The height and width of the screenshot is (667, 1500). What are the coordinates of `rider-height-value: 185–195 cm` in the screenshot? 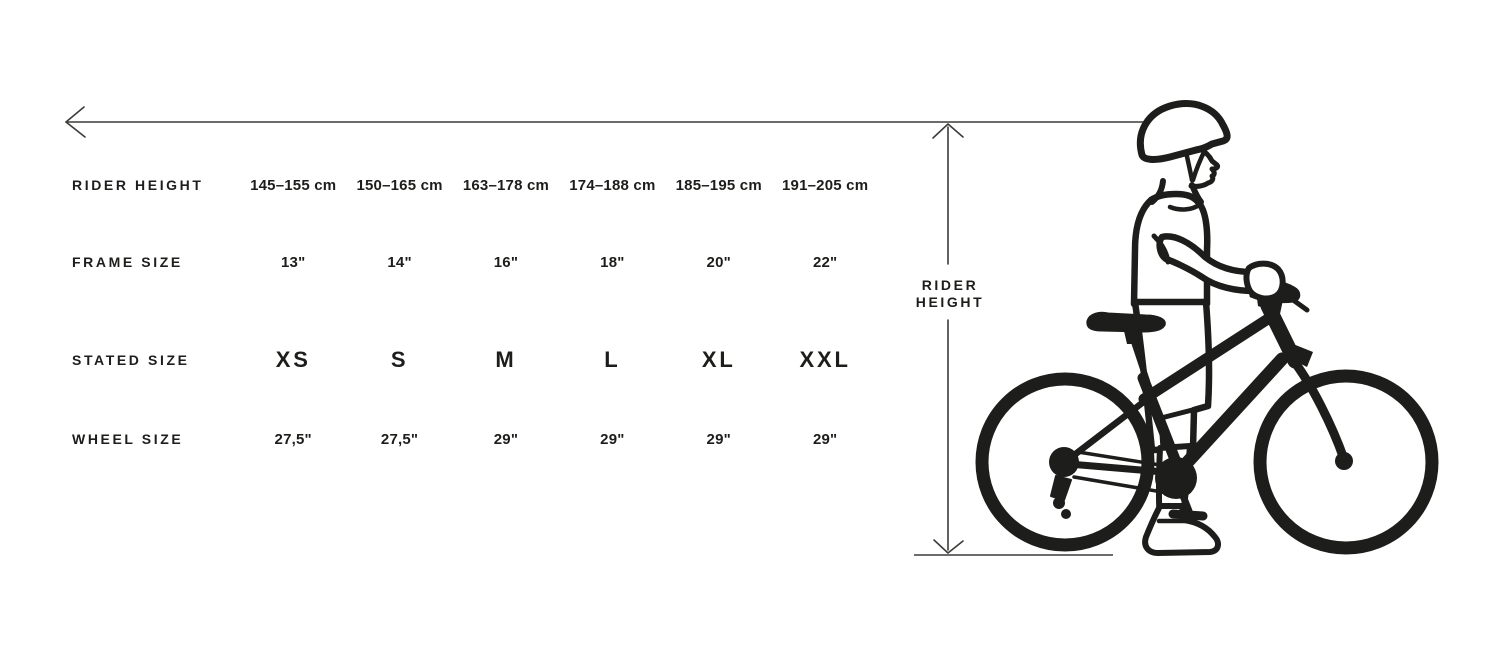 It's located at (718, 185).